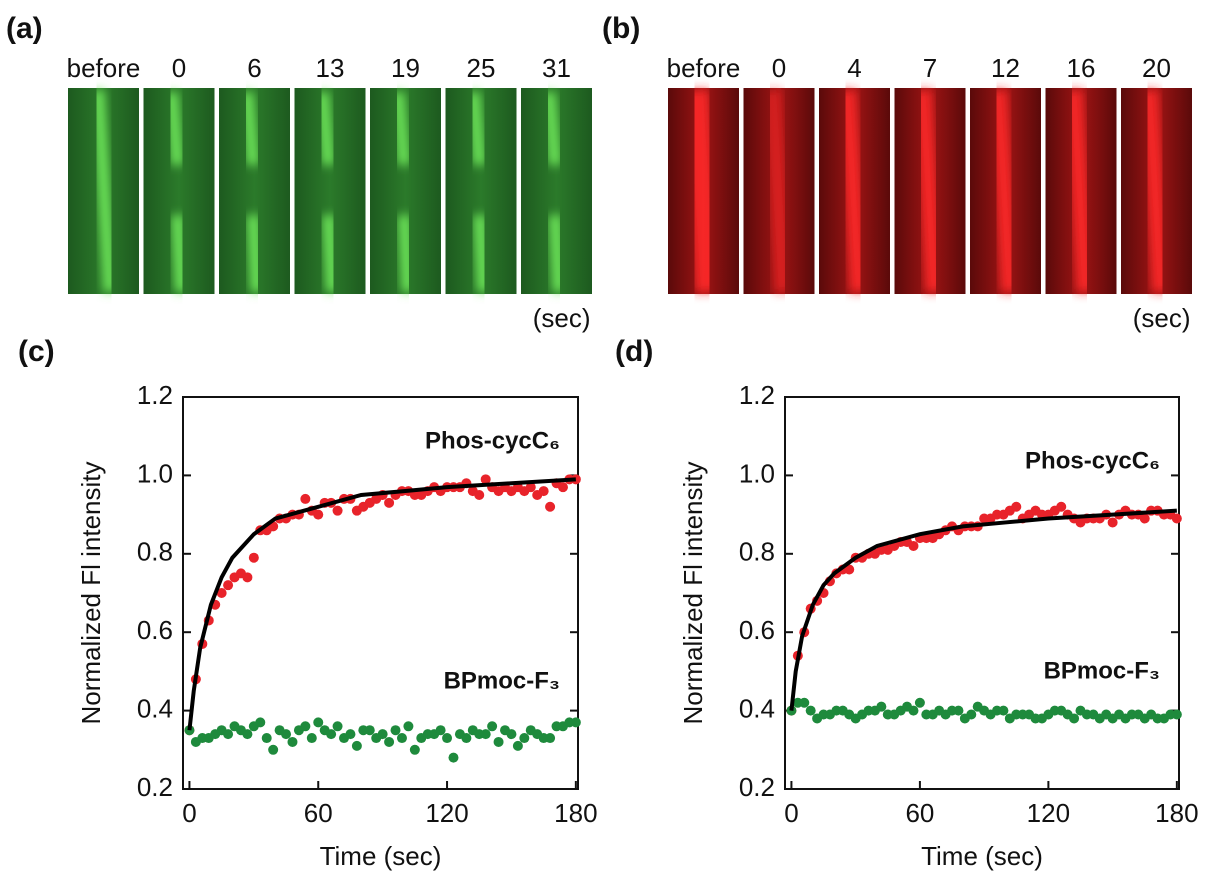 The width and height of the screenshot is (1211, 879). I want to click on x-tick-label: 0, so click(189, 813).